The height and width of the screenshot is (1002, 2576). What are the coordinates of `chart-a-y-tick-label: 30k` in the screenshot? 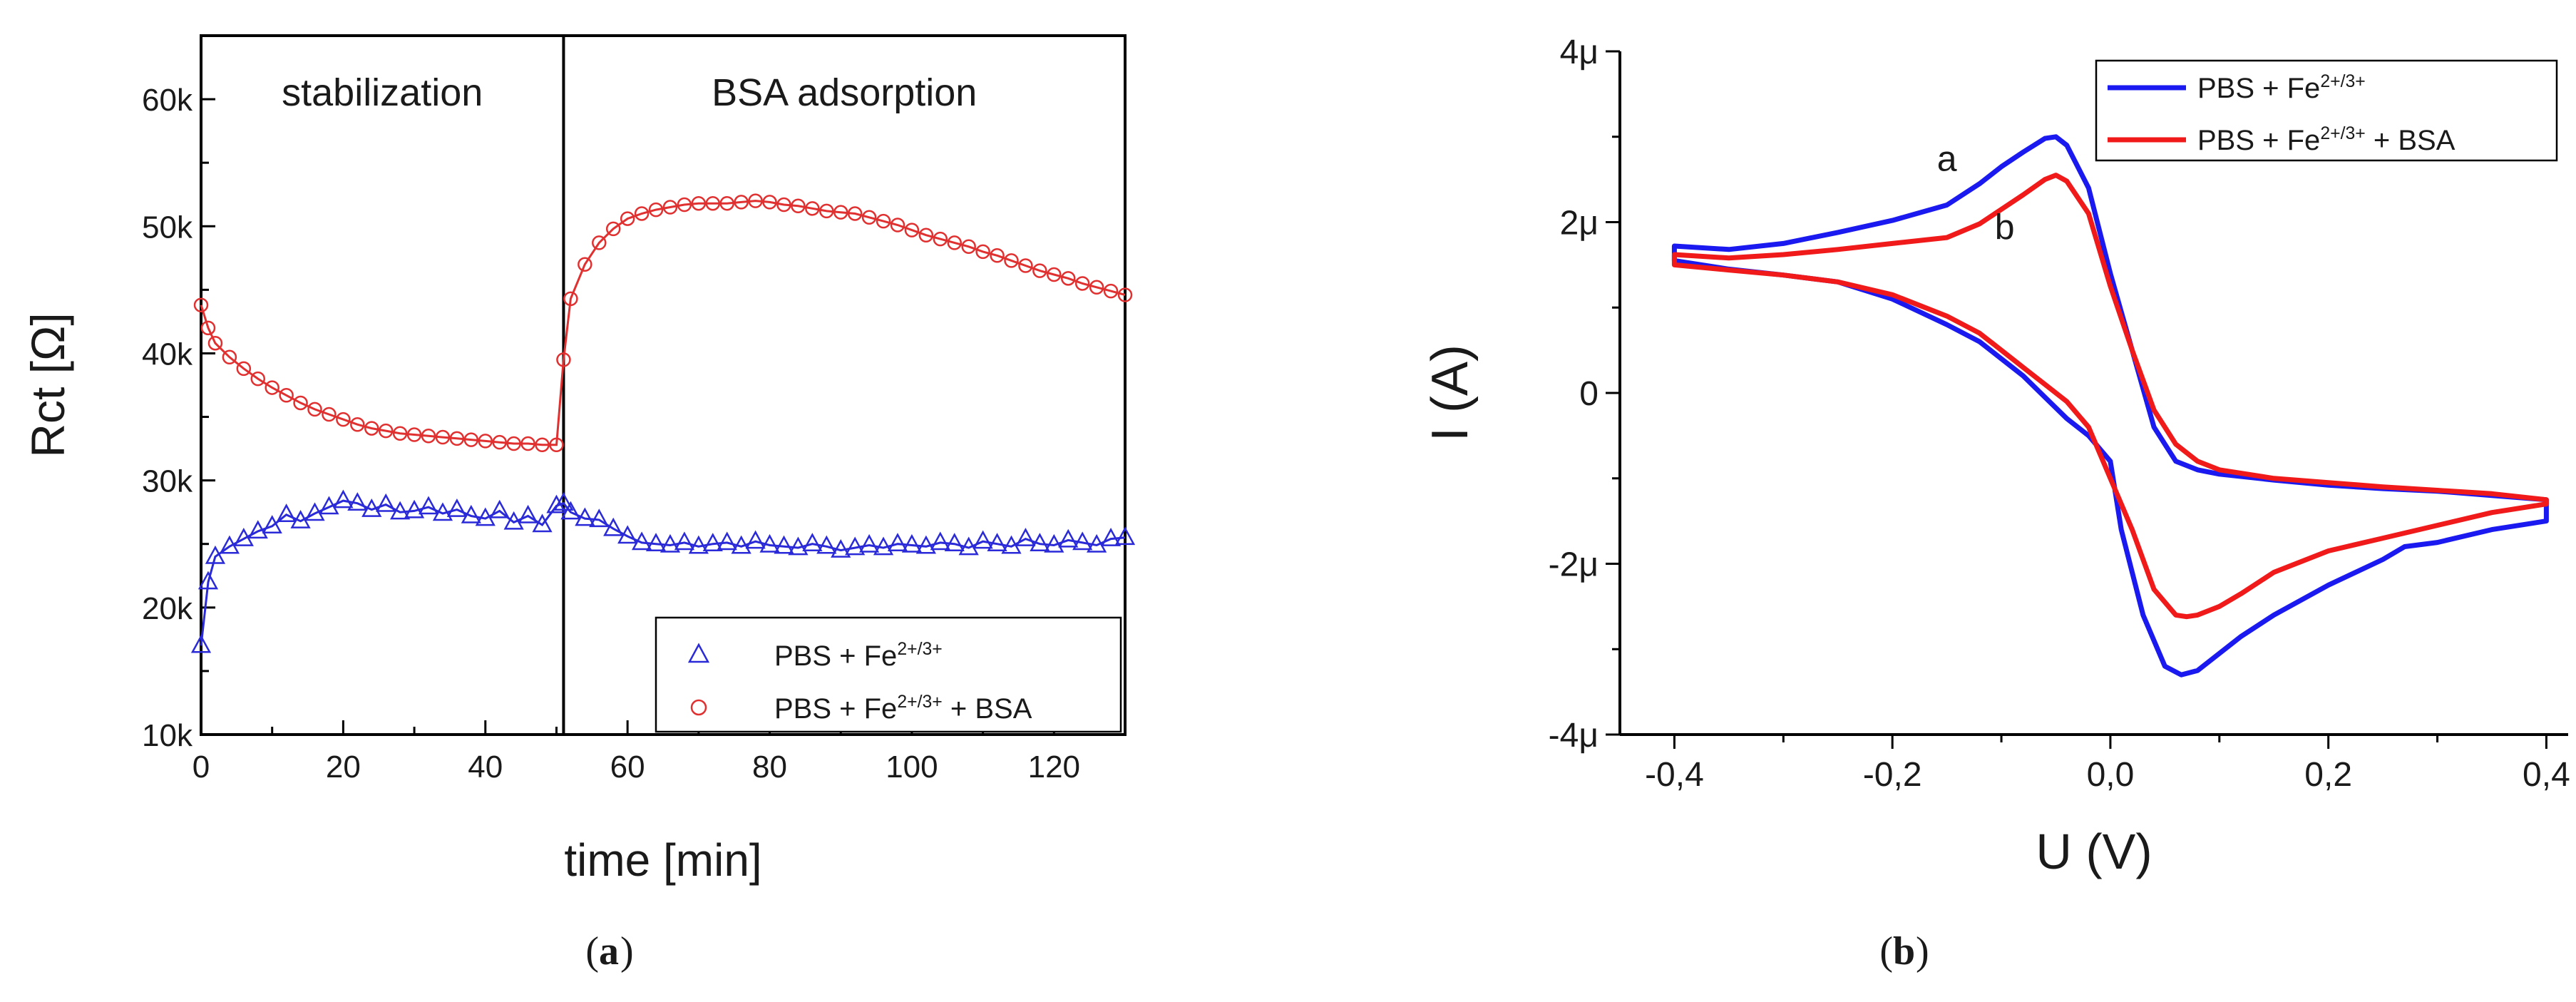 It's located at (167, 482).